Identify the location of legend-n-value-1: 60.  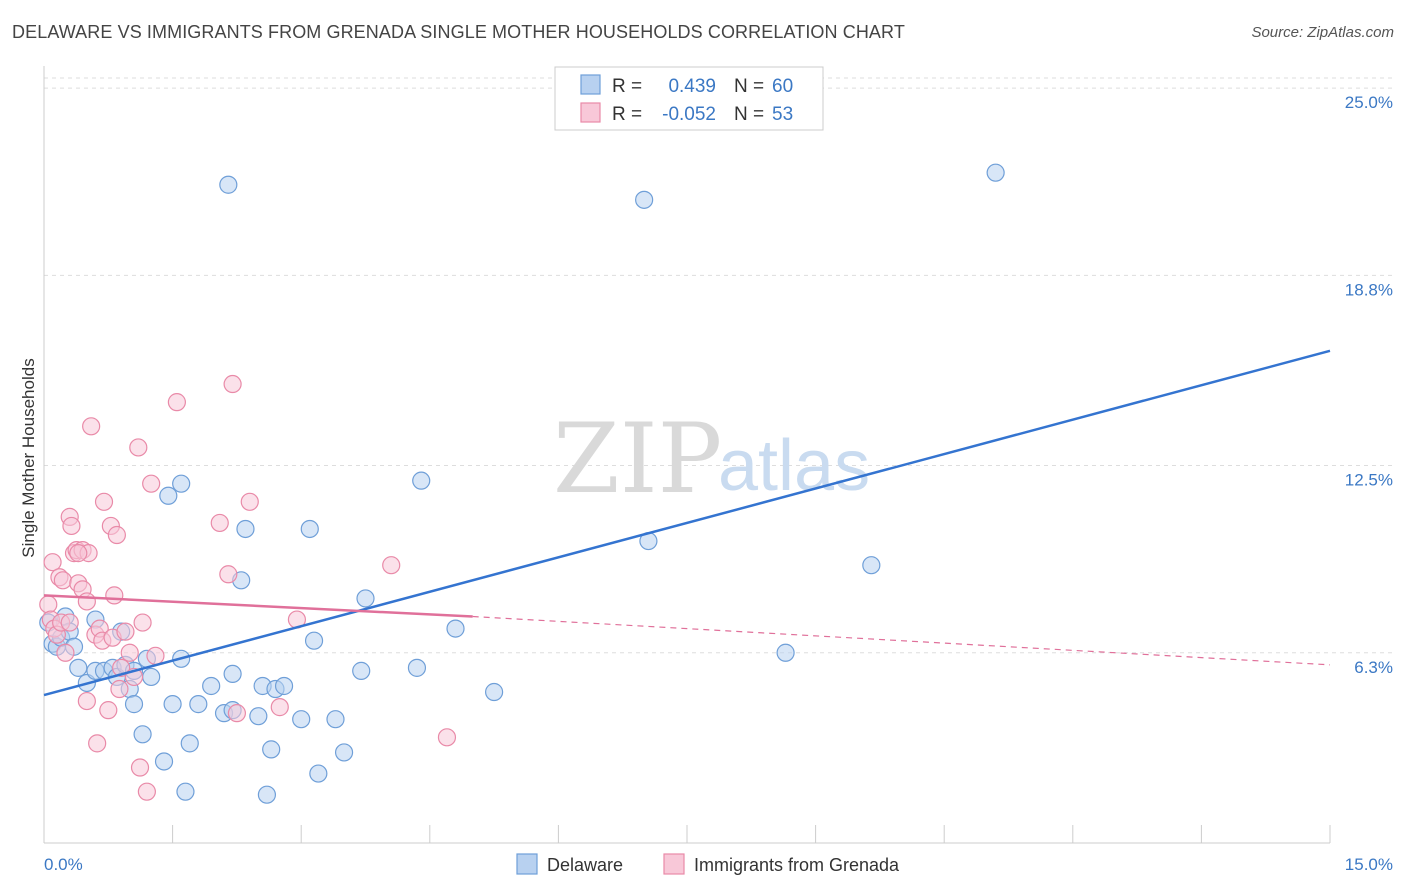
(782, 86).